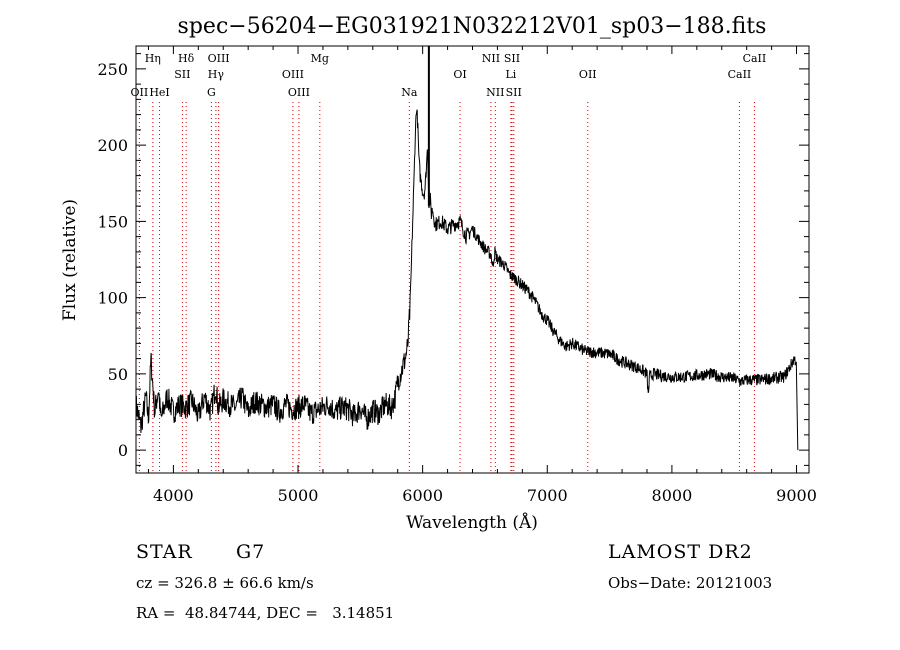  I want to click on y-tick-label: 250, so click(112, 69).